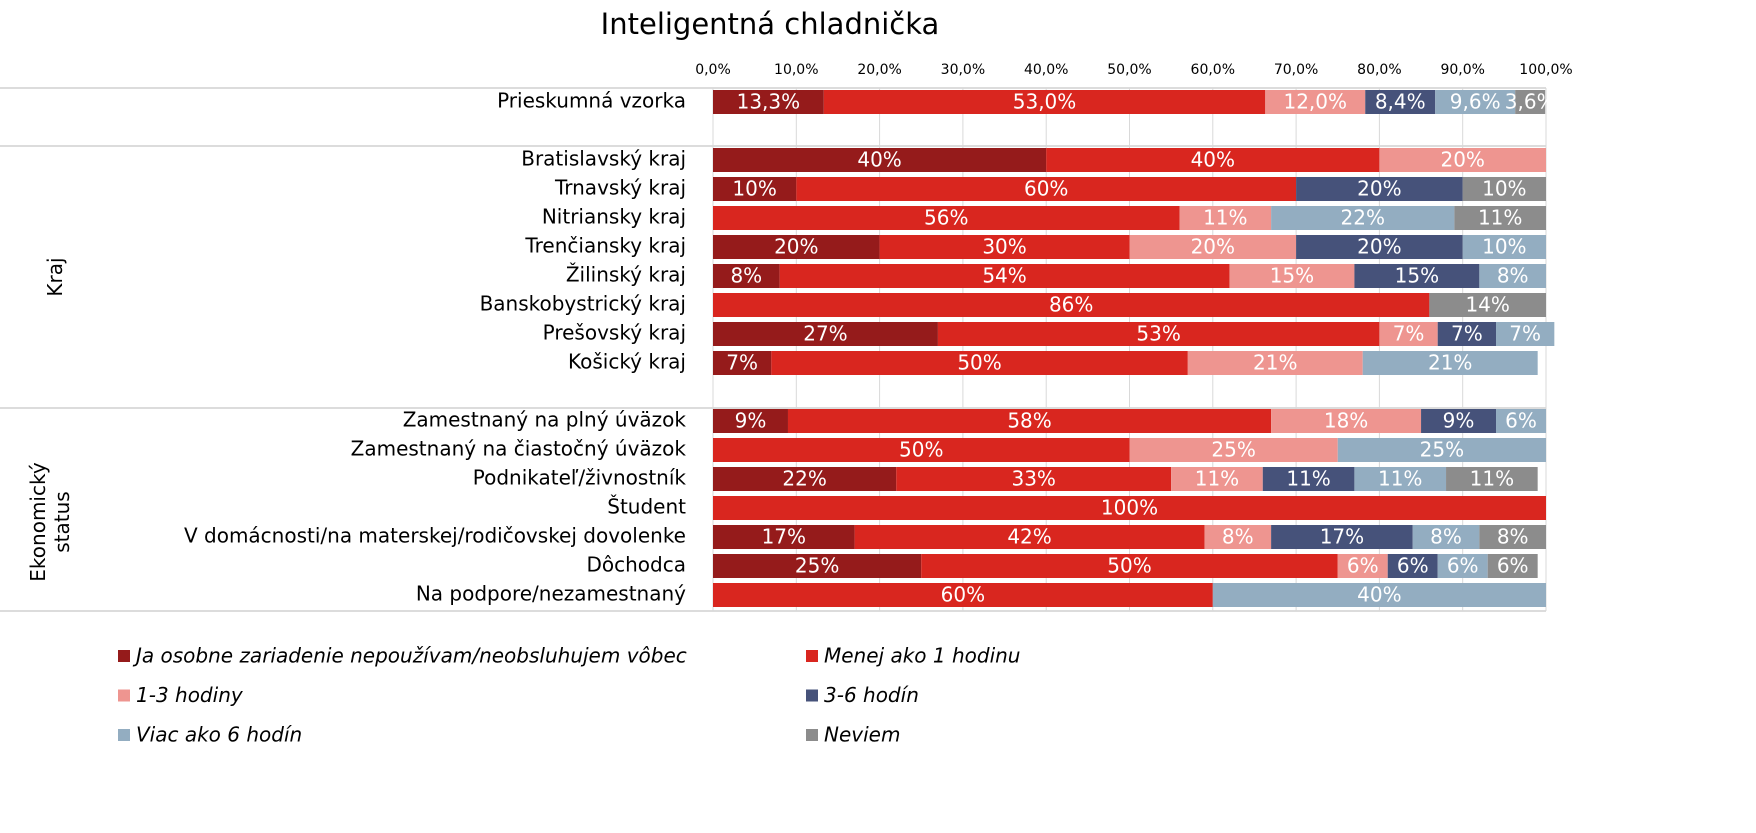 This screenshot has height=833, width=1756. What do you see at coordinates (1004, 247) in the screenshot?
I see `data-label: 30%` at bounding box center [1004, 247].